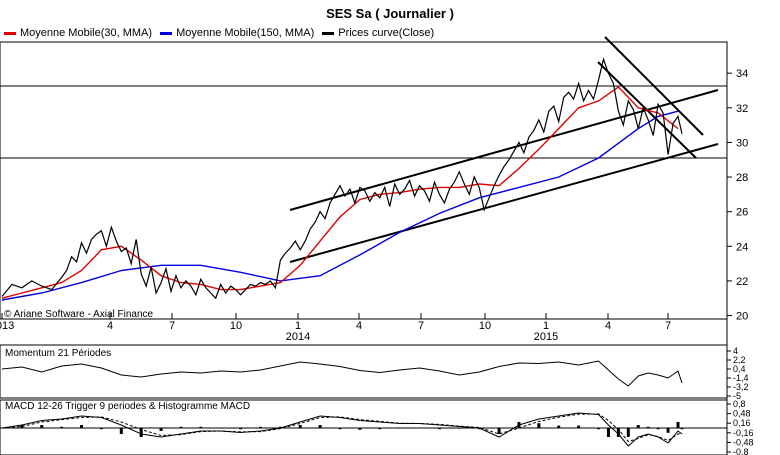  I want to click on x-tick-label-4-year: 2014, so click(298, 337).